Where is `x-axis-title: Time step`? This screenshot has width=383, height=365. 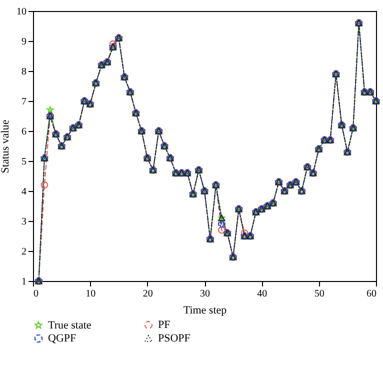
x-axis-title: Time step is located at coordinates (205, 310).